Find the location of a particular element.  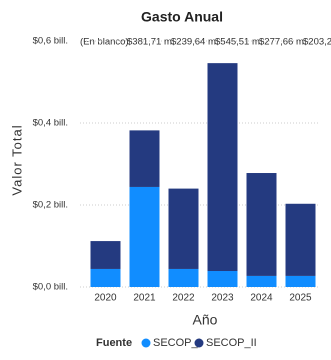

y-axis-label: Valor Total is located at coordinates (16, 159).